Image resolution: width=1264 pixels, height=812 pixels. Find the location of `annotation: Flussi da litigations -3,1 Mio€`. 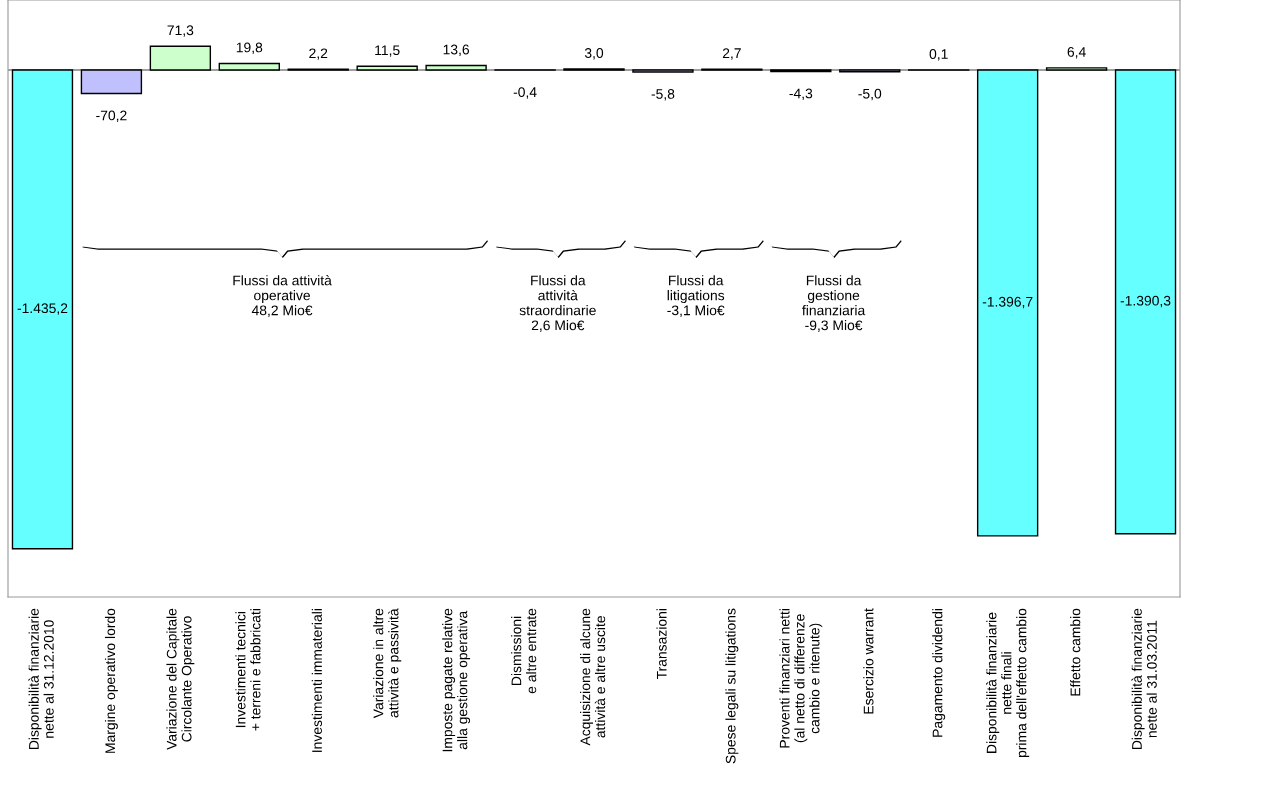

annotation: Flussi da litigations -3,1 Mio€ is located at coordinates (696, 296).